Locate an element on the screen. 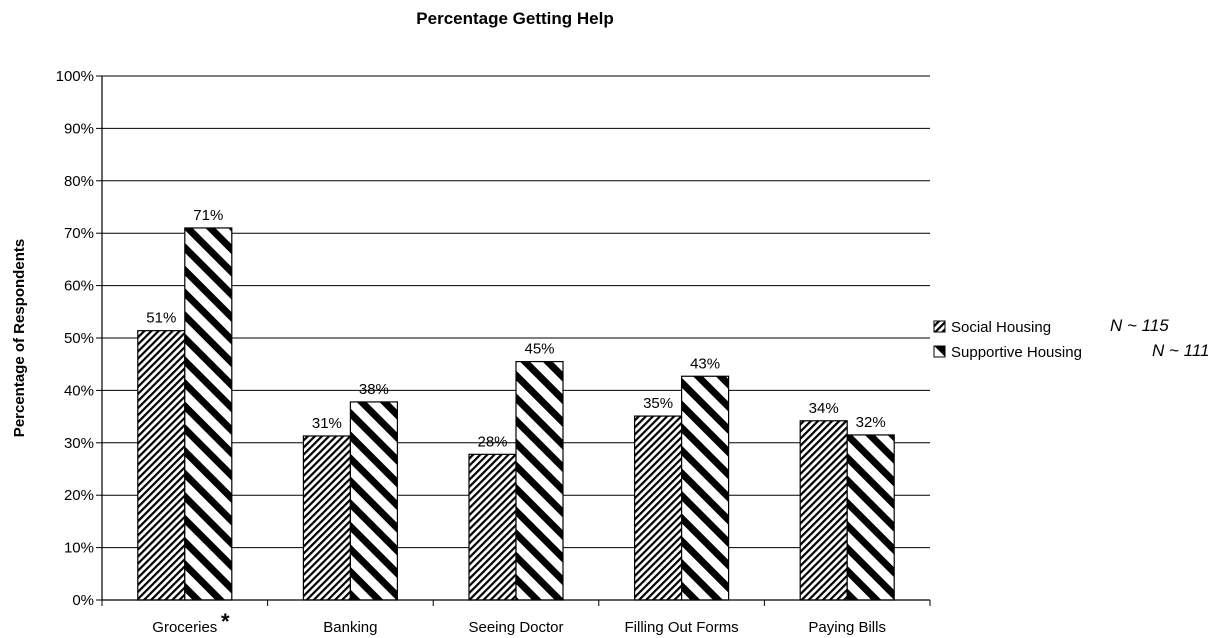  data-label: 31% is located at coordinates (327, 423).